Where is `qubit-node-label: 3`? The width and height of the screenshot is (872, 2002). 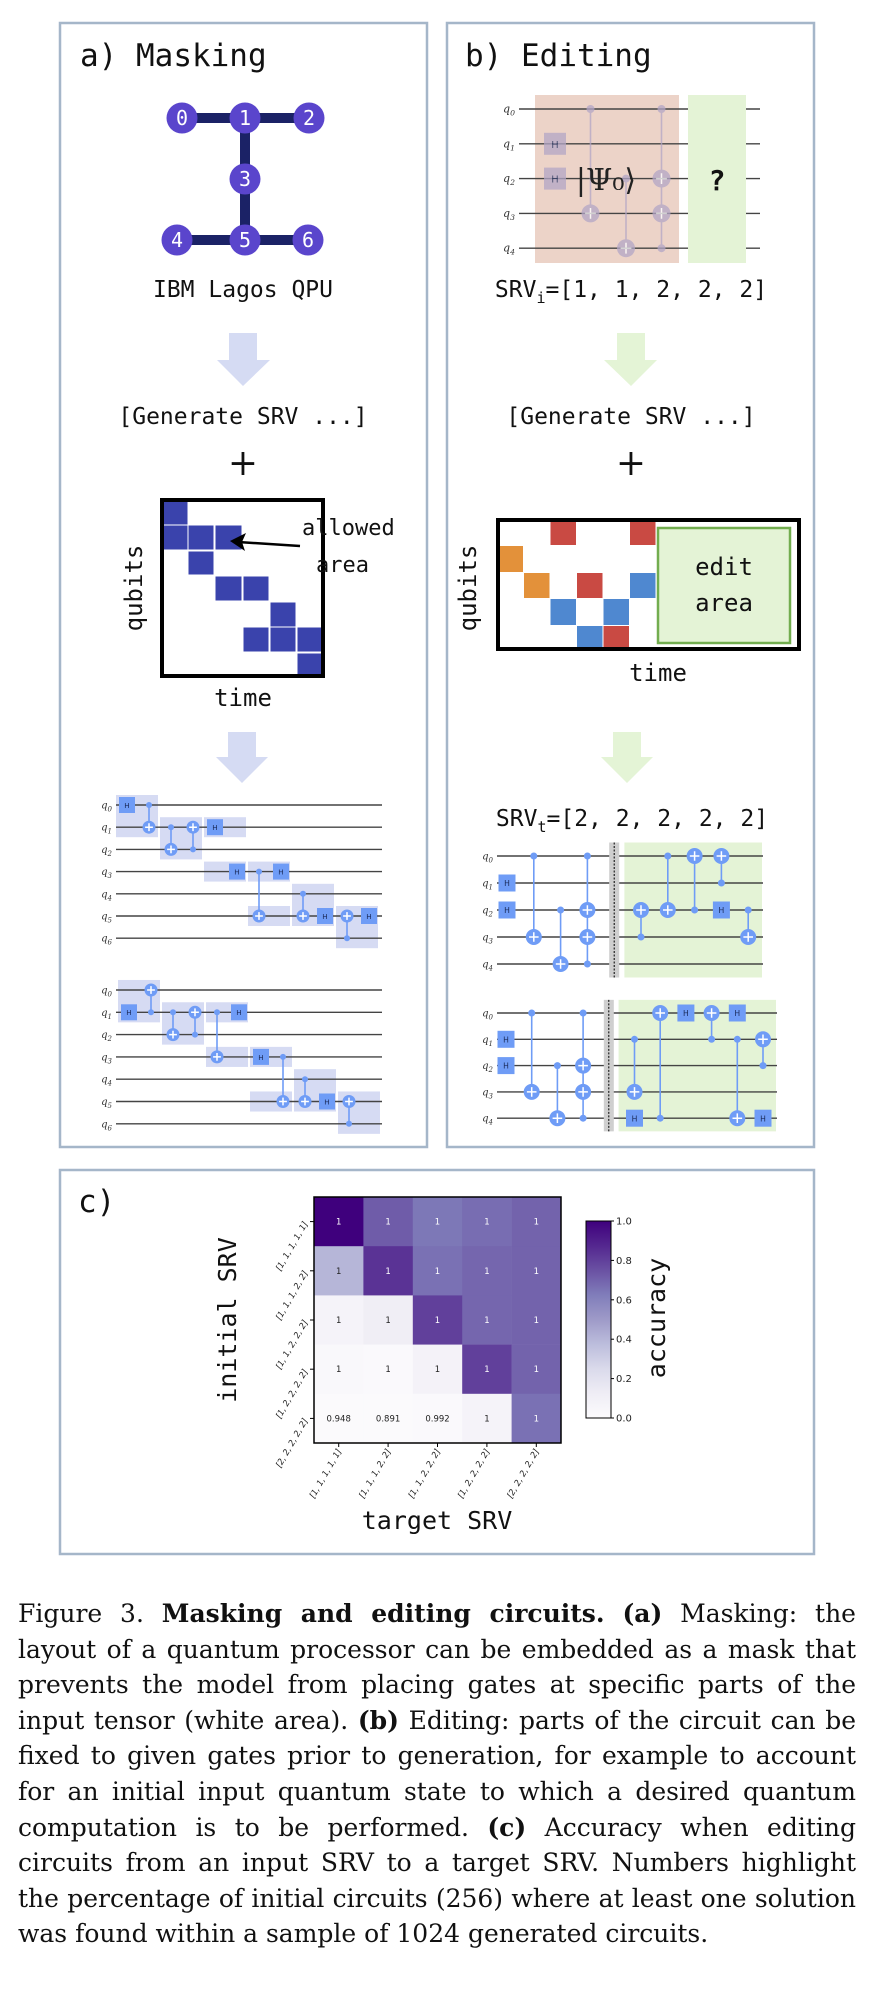 qubit-node-label: 3 is located at coordinates (245, 179).